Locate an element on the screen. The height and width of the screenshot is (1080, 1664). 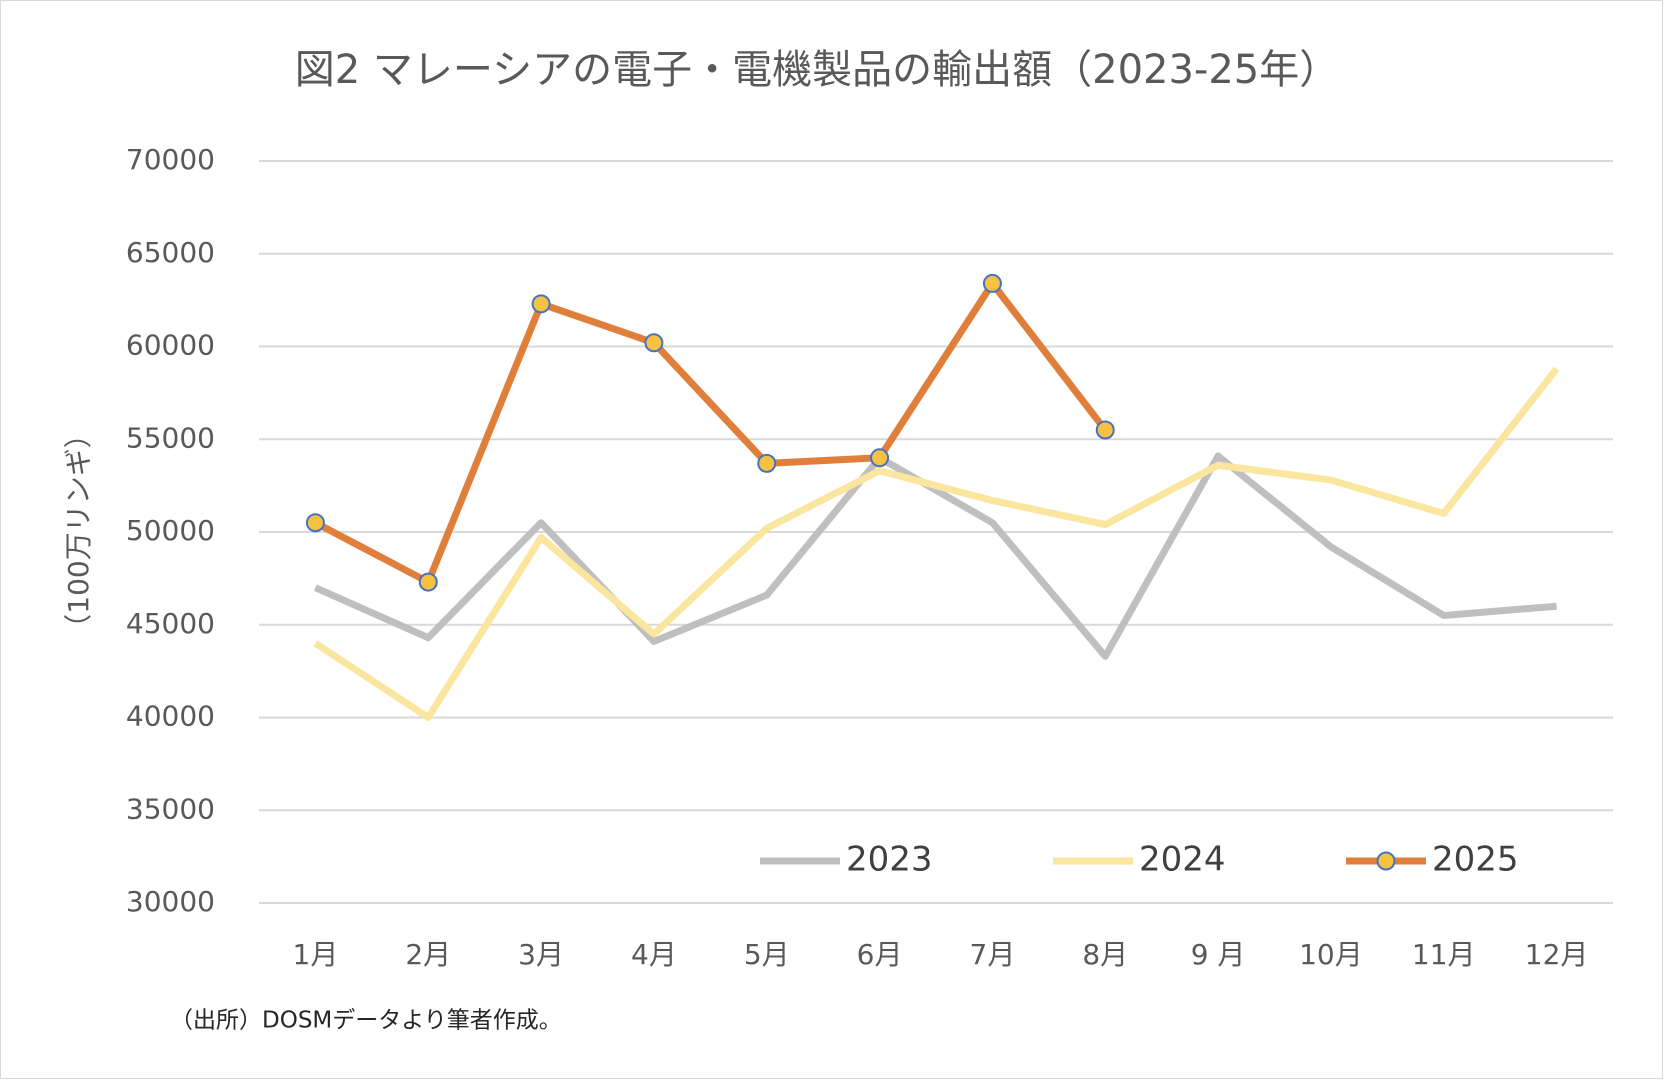
legend-label: 2023 is located at coordinates (889, 860).